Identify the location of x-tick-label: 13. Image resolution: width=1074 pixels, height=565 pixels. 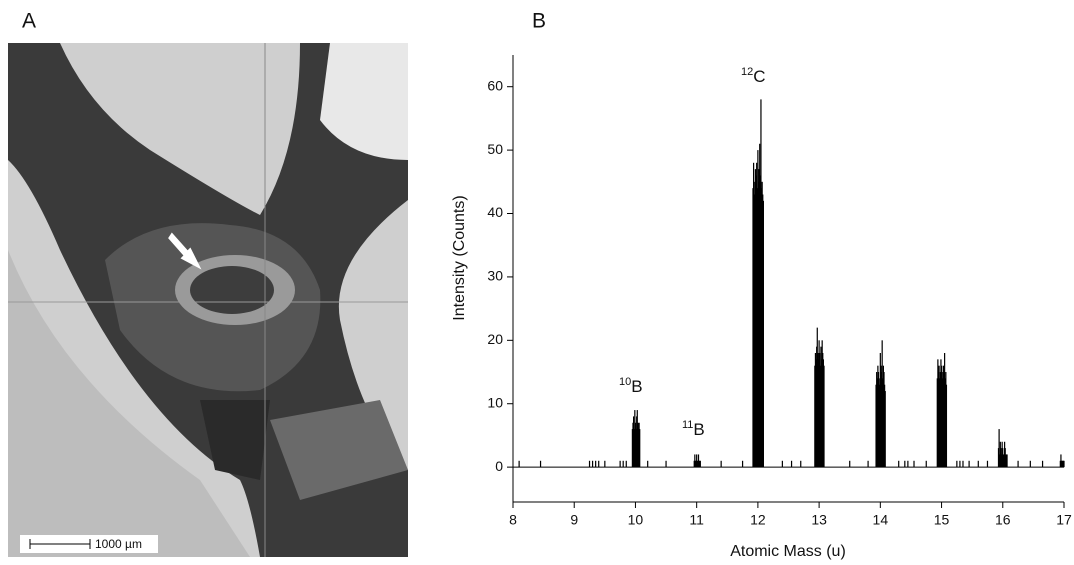
(819, 520).